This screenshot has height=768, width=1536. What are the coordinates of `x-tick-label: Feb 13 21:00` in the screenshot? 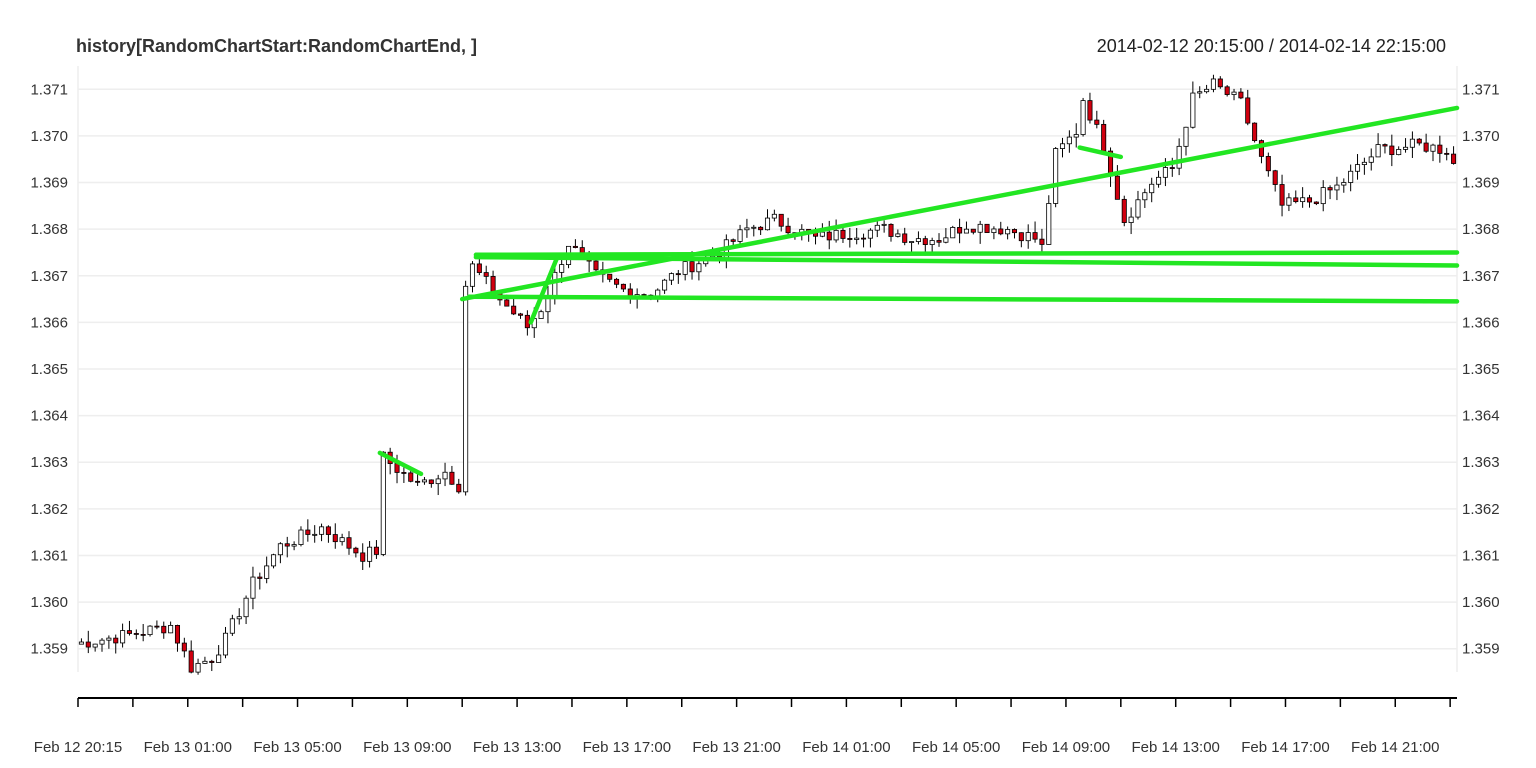 It's located at (736, 747).